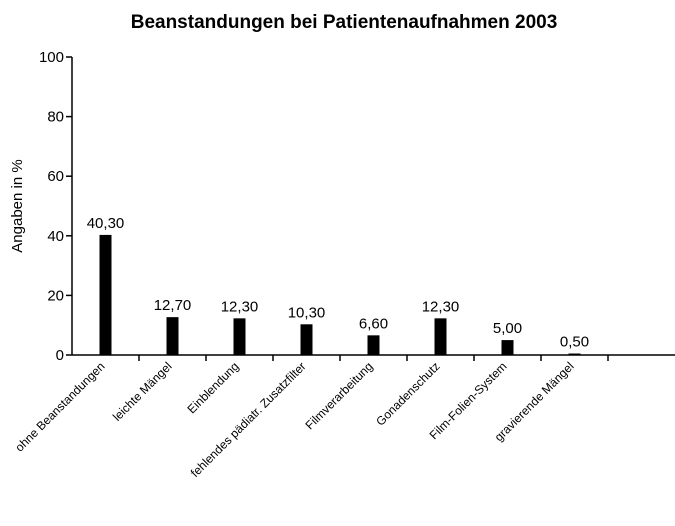  Describe the element at coordinates (106, 223) in the screenshot. I see `value-label: 40,30` at that location.